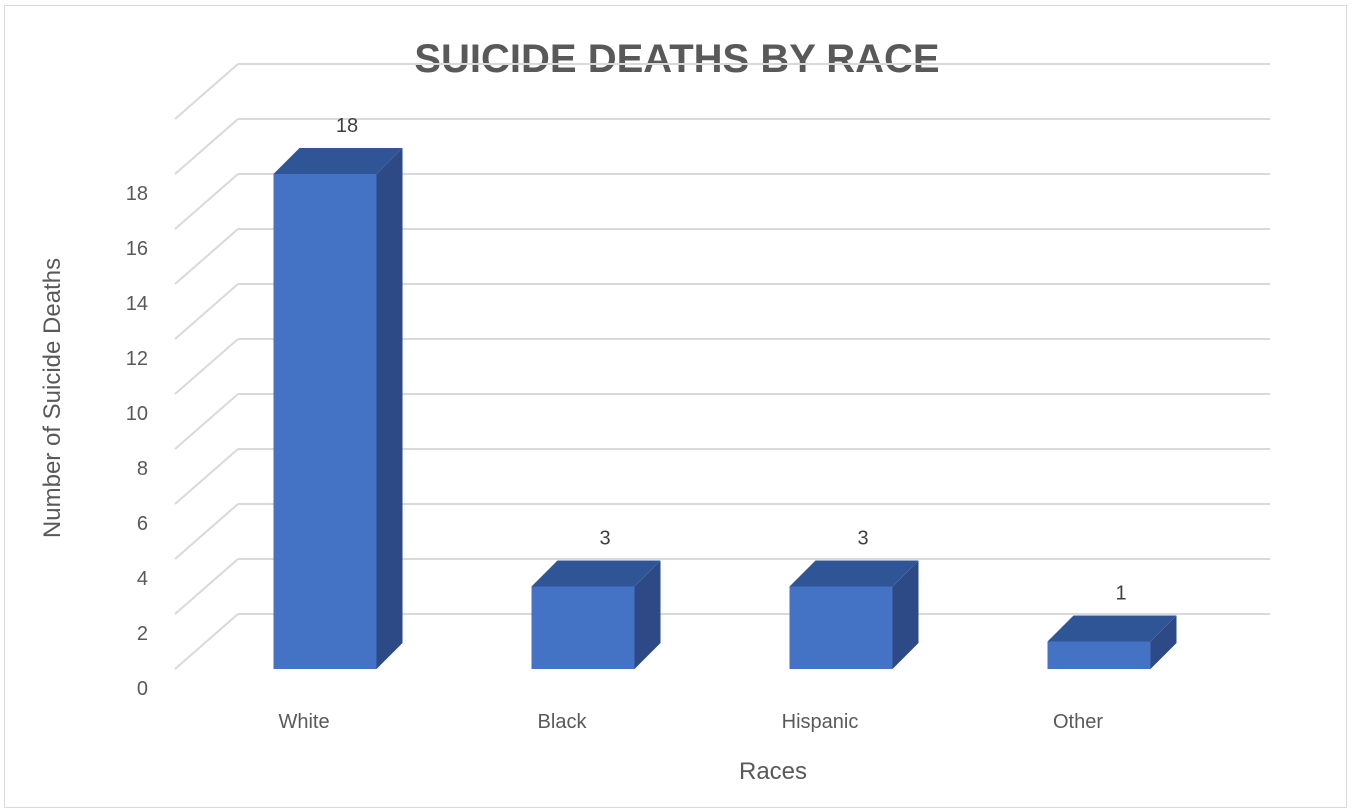 The width and height of the screenshot is (1353, 812). I want to click on y-tick-label: 0, so click(142, 689).